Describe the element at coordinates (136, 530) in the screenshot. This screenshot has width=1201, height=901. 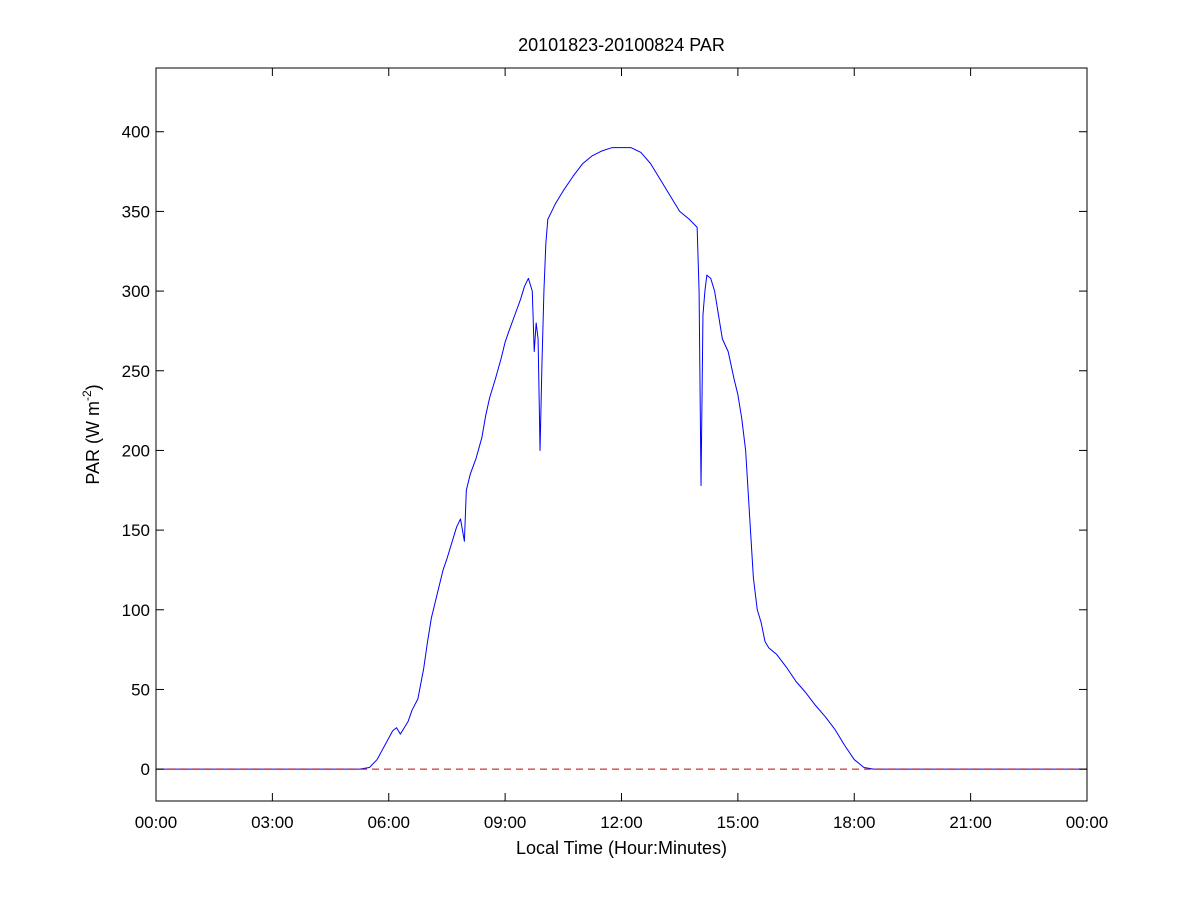
I see `y-tick-label: 150` at that location.